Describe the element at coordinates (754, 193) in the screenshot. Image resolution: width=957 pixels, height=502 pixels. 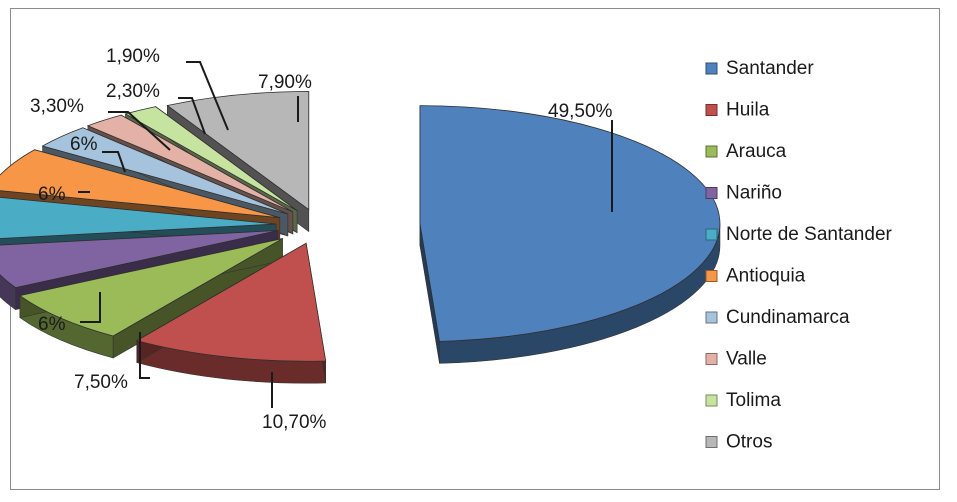
I see `legend-label-3: Nariño` at that location.